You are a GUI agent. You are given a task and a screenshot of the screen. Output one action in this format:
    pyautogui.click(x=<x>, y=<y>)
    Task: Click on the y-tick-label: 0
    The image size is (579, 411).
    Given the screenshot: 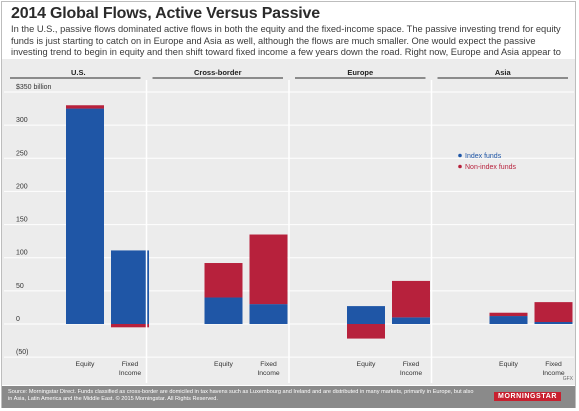 What is the action you would take?
    pyautogui.click(x=18, y=319)
    